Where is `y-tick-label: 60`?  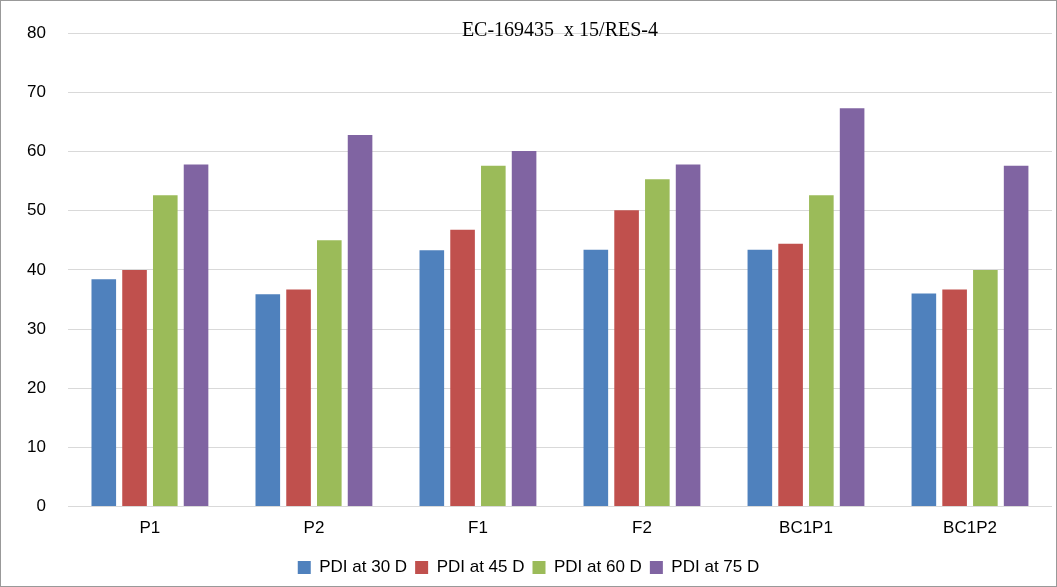
y-tick-label: 60 is located at coordinates (36, 151).